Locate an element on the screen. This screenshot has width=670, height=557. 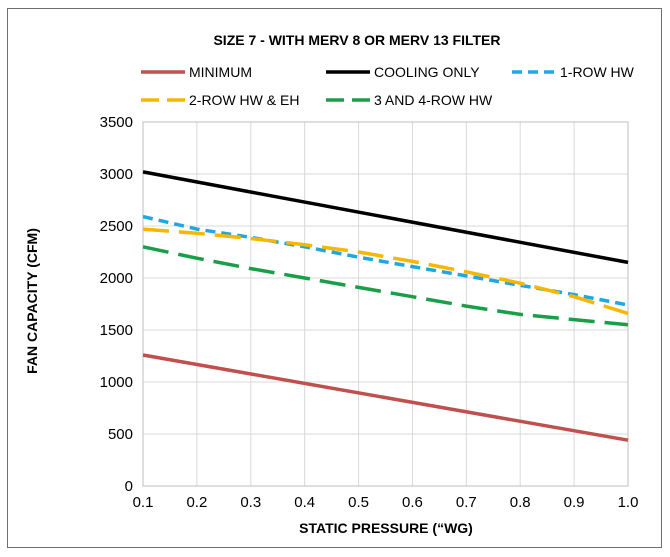
x-tick-label: 0.2 is located at coordinates (196, 502).